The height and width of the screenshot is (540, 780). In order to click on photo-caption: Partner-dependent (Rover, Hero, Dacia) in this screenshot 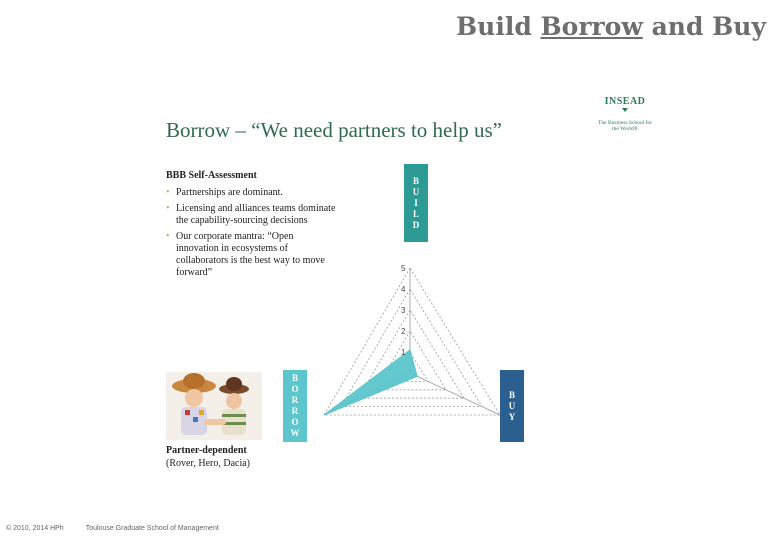, I will do `click(208, 457)`.